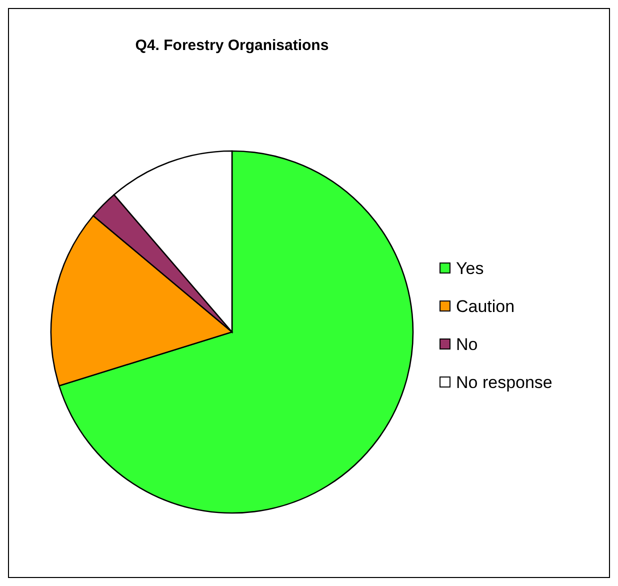 The height and width of the screenshot is (586, 618). What do you see at coordinates (232, 45) in the screenshot?
I see `chart-title: Q4. Forestry Organisations` at bounding box center [232, 45].